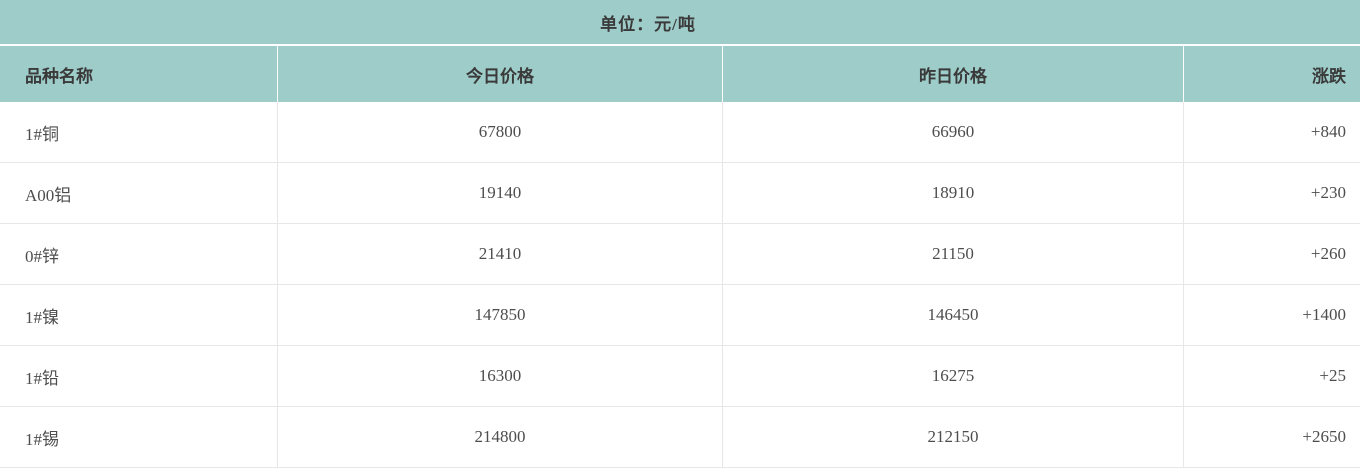  I want to click on cell-variety-name: 1#铜, so click(42, 134).